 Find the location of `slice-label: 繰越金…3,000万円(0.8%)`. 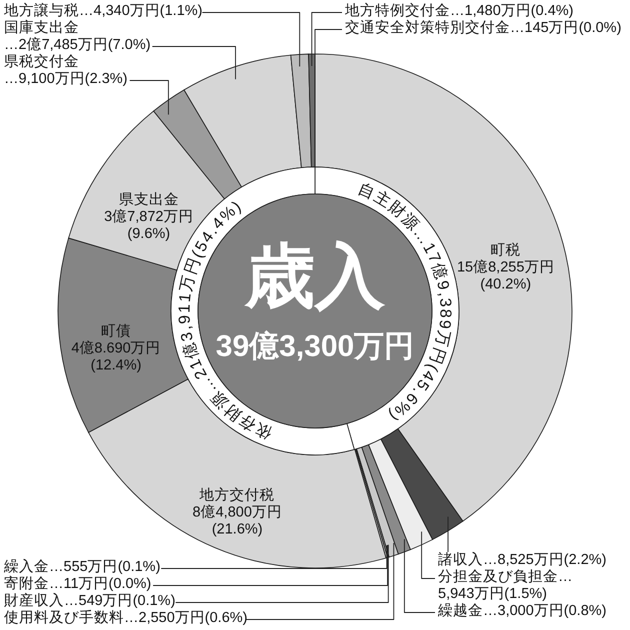

slice-label: 繰越金…3,000万円(0.8%) is located at coordinates (521, 610).